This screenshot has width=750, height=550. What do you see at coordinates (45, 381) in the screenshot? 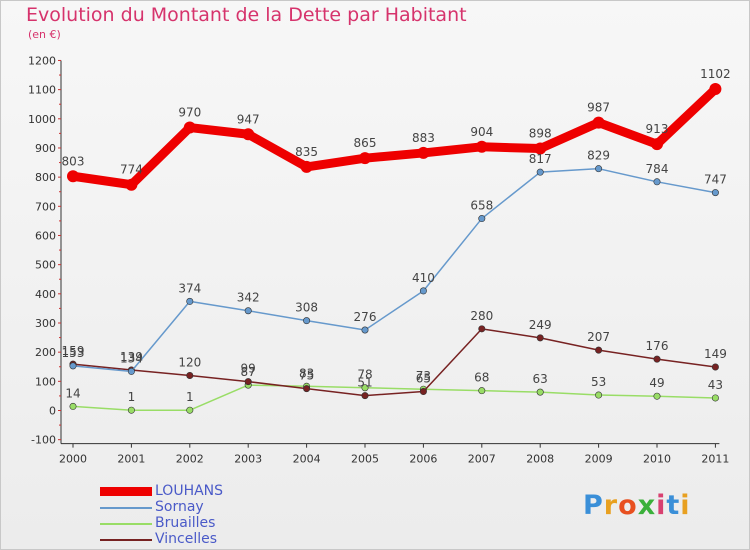
I see `y-tick-label: 100` at bounding box center [45, 381].